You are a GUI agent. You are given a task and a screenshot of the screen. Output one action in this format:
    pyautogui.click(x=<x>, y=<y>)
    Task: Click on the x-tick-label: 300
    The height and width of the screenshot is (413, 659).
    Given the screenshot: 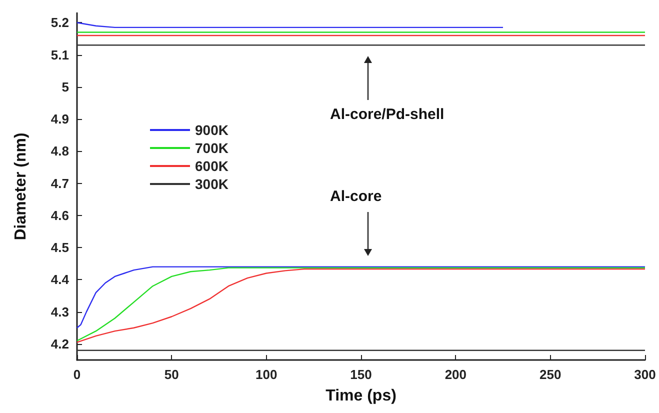 What is the action you would take?
    pyautogui.click(x=645, y=374)
    